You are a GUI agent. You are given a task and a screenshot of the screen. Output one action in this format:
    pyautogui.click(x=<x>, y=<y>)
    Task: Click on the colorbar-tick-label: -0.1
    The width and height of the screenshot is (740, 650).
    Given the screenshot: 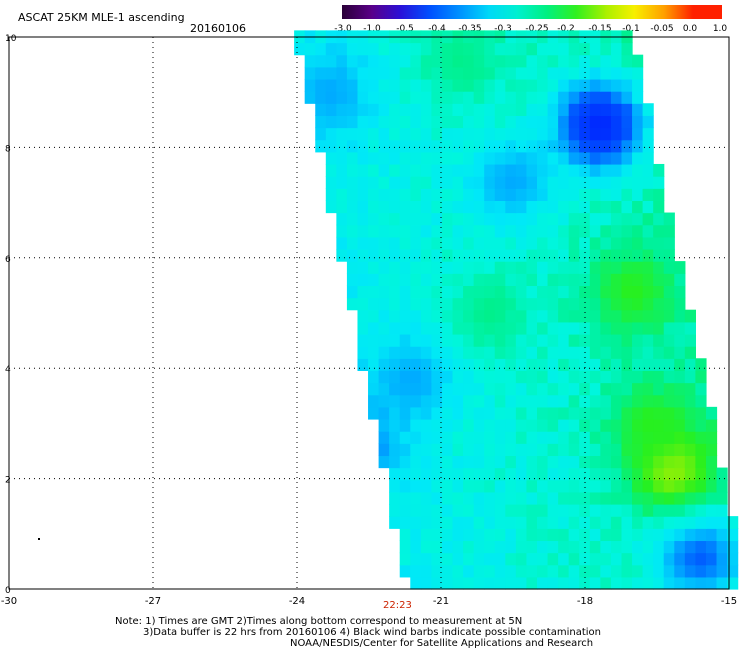 What is the action you would take?
    pyautogui.click(x=631, y=29)
    